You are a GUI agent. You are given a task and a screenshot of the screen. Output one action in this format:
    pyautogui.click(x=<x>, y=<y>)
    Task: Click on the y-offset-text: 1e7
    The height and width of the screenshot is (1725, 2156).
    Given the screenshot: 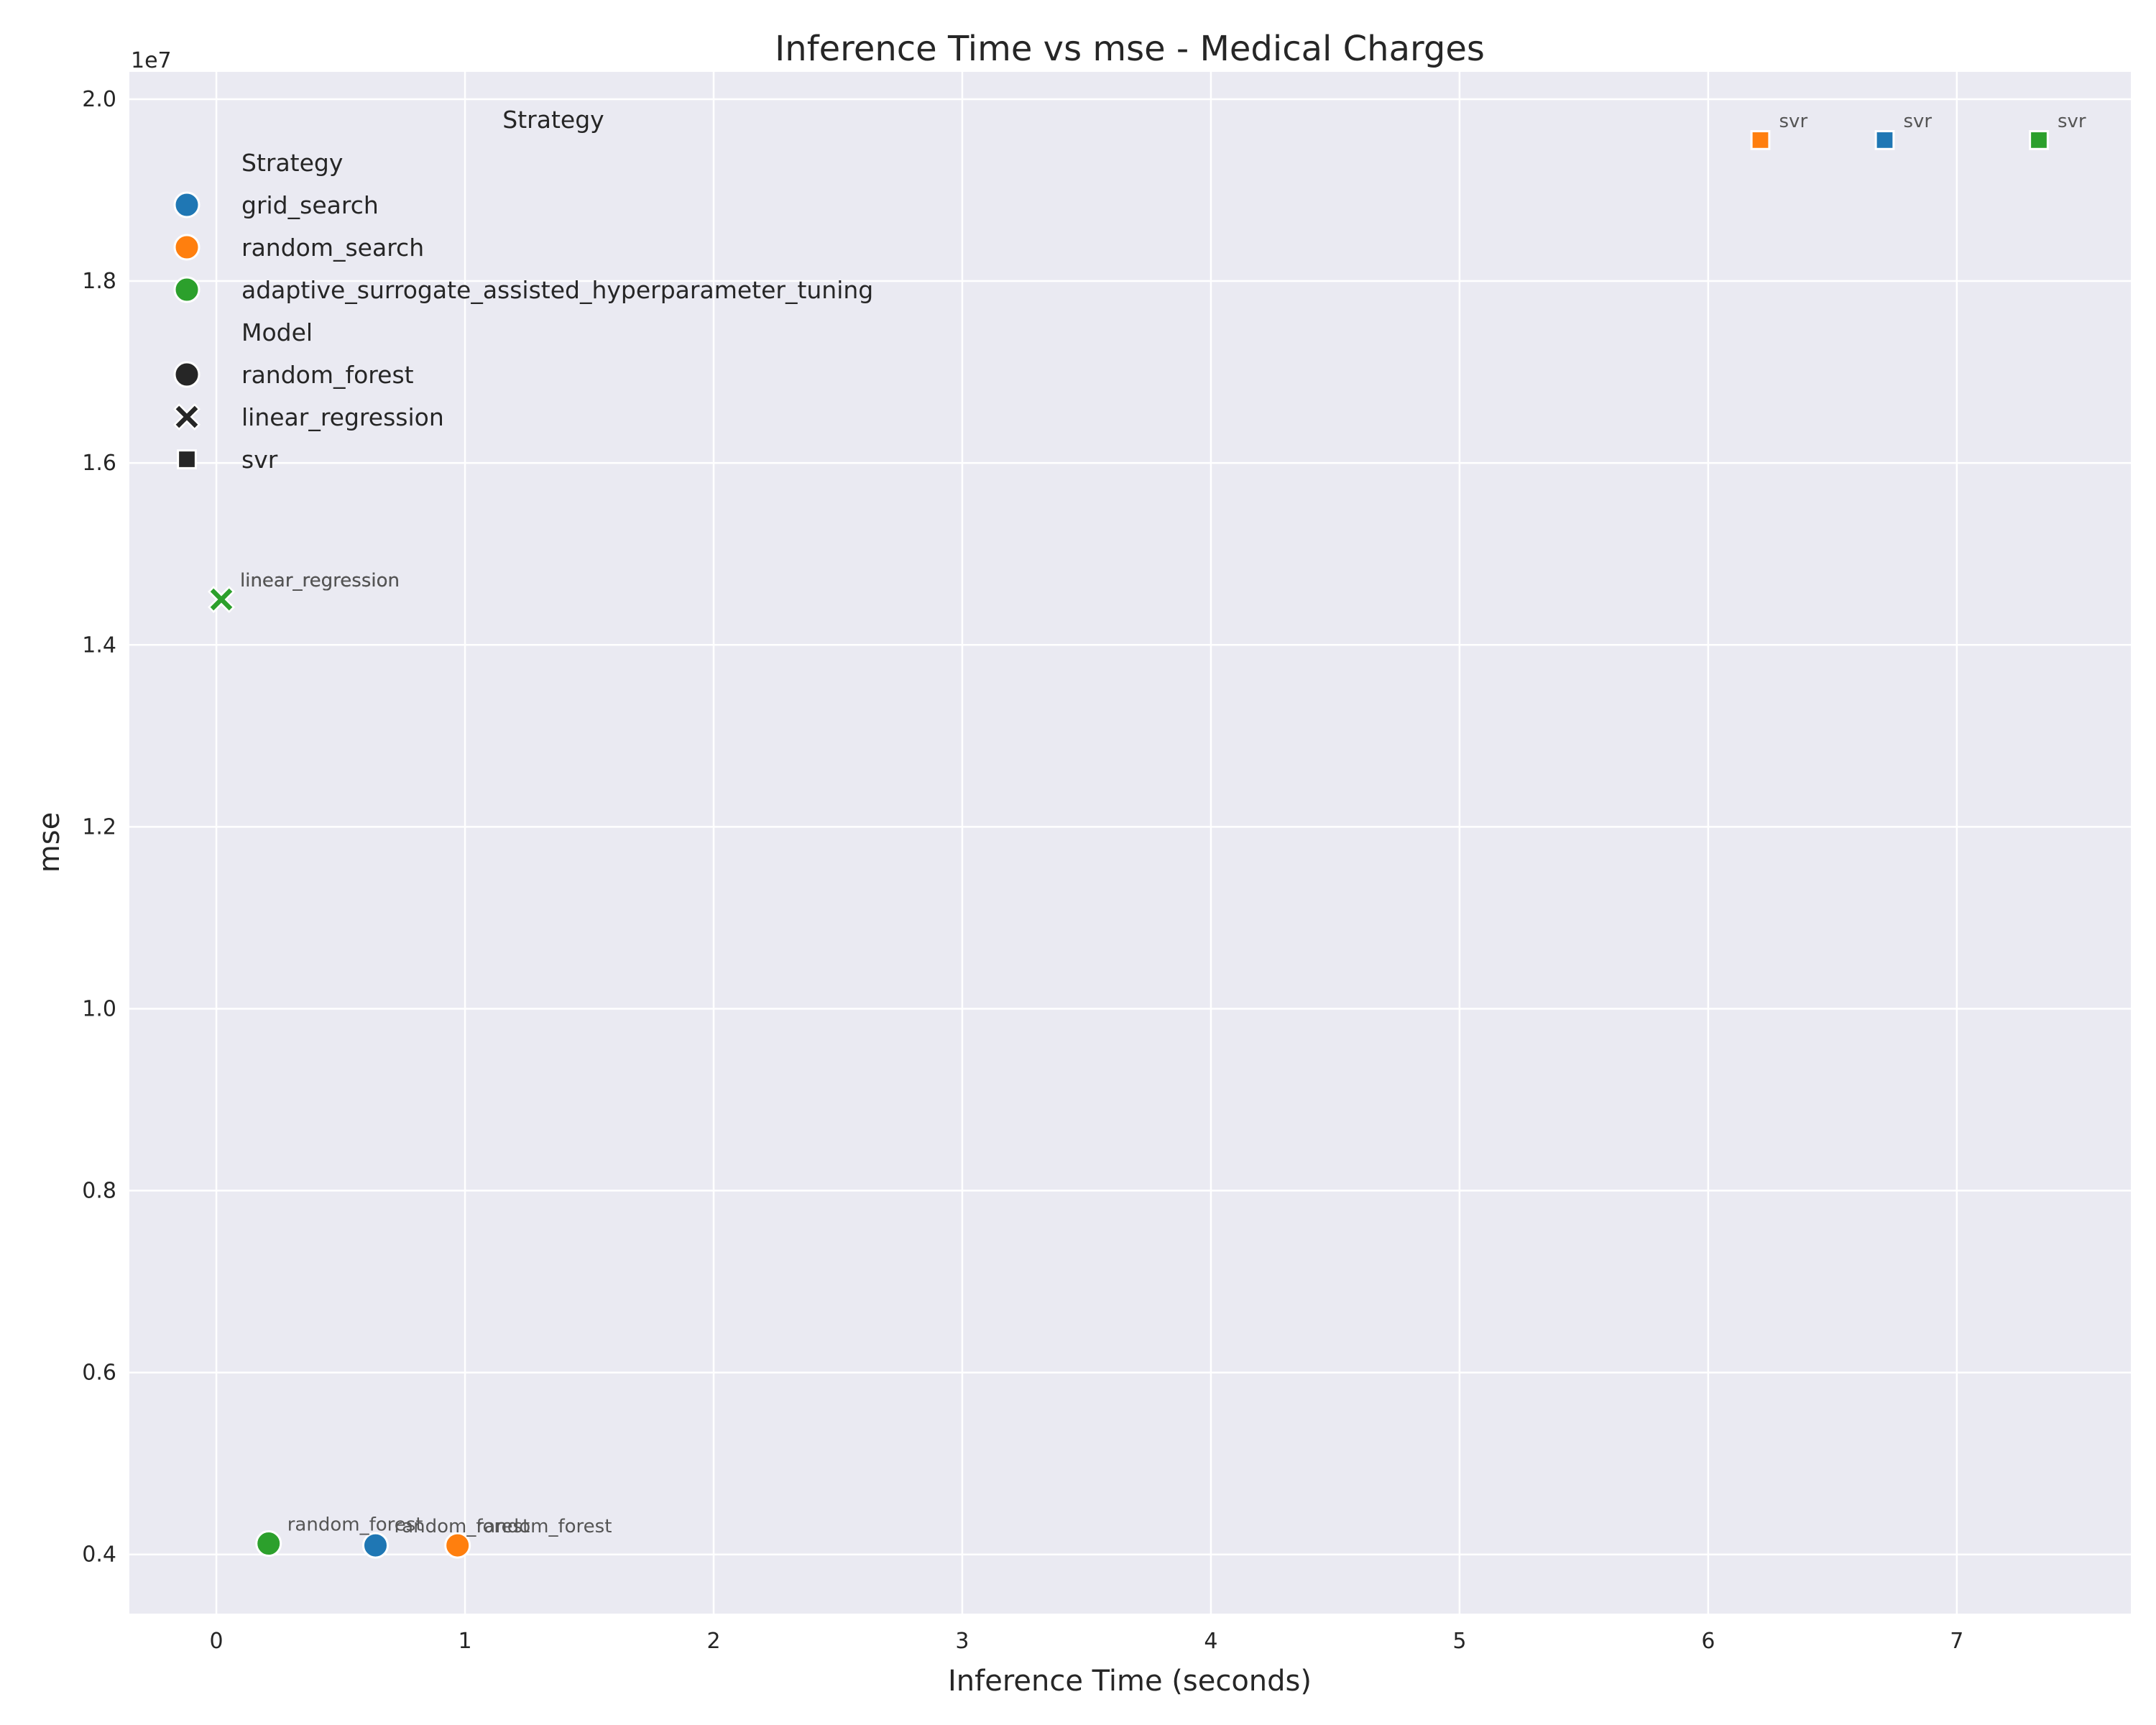 What is the action you would take?
    pyautogui.click(x=152, y=60)
    